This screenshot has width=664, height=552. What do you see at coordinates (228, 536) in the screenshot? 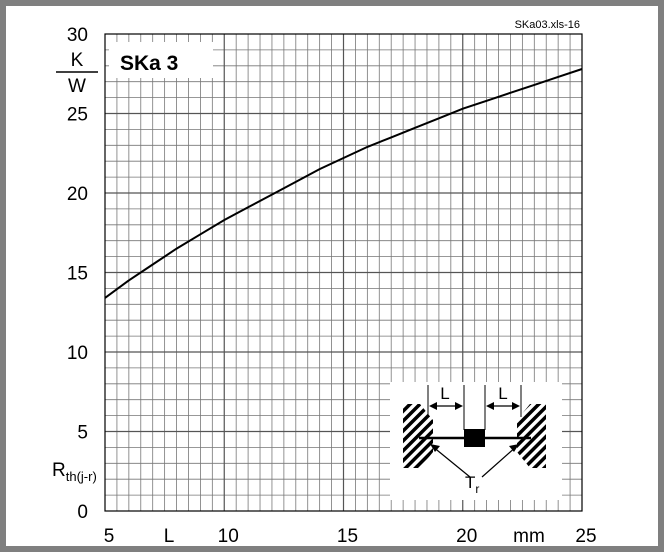
I see `x-tick-label: 10` at bounding box center [228, 536].